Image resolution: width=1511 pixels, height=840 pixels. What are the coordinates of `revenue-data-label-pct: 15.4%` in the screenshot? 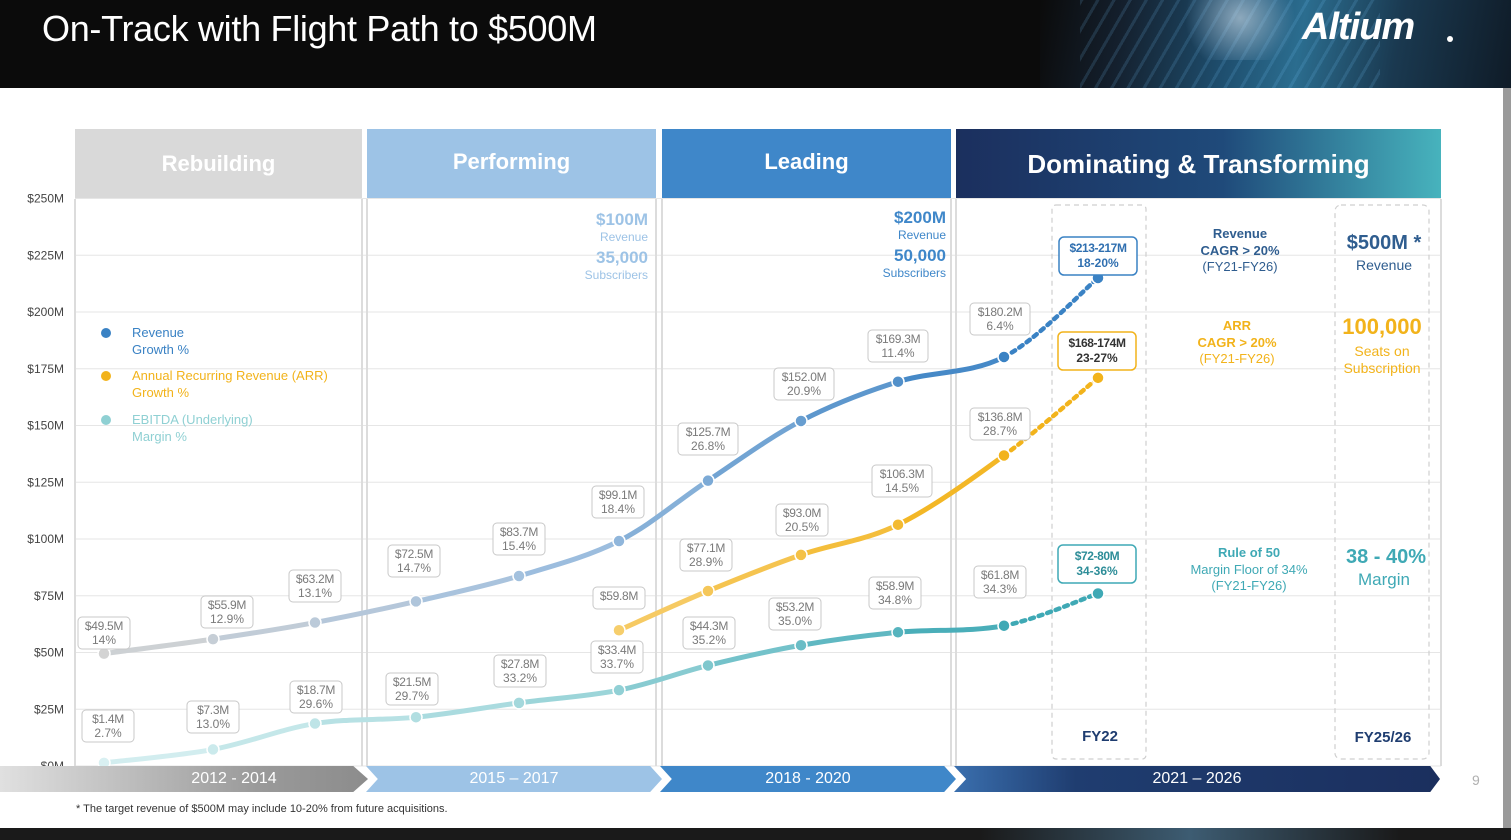 It's located at (519, 546).